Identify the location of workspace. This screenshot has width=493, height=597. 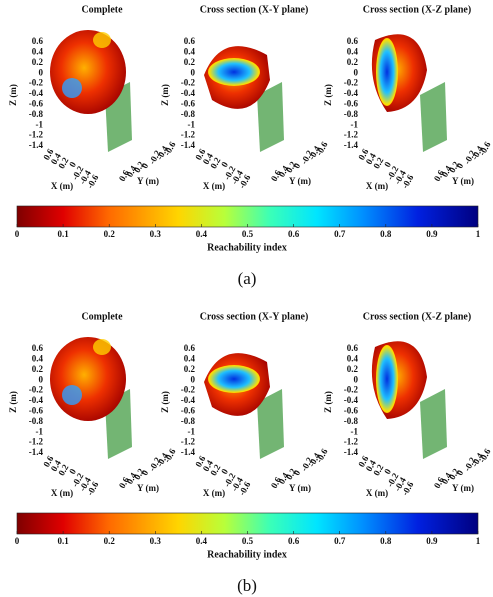
(88, 72).